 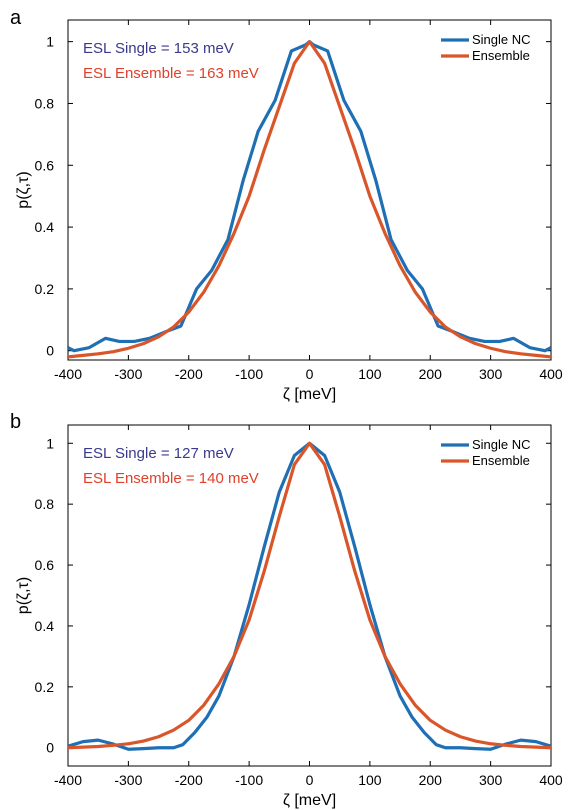 I want to click on esl-annotation: ESL Ensemble = 140 meV, so click(x=171, y=478).